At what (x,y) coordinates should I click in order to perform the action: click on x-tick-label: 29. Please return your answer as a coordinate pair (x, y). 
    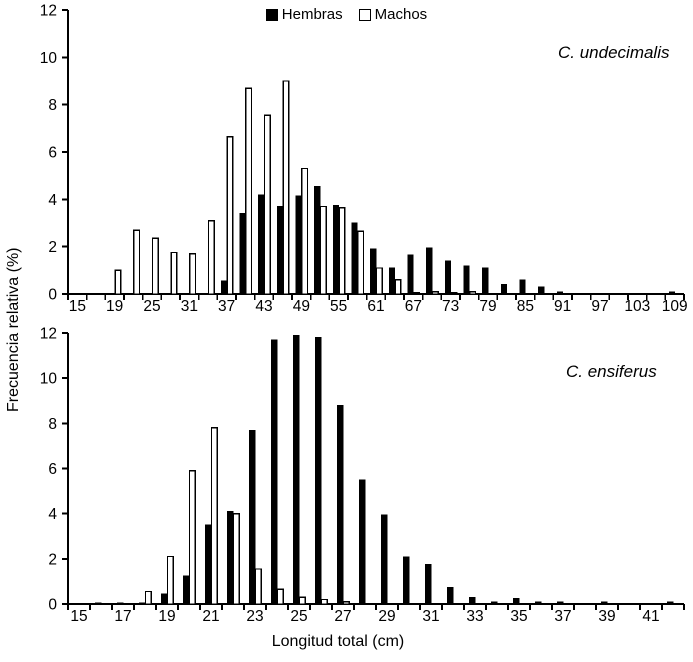
    Looking at the image, I should click on (386, 616).